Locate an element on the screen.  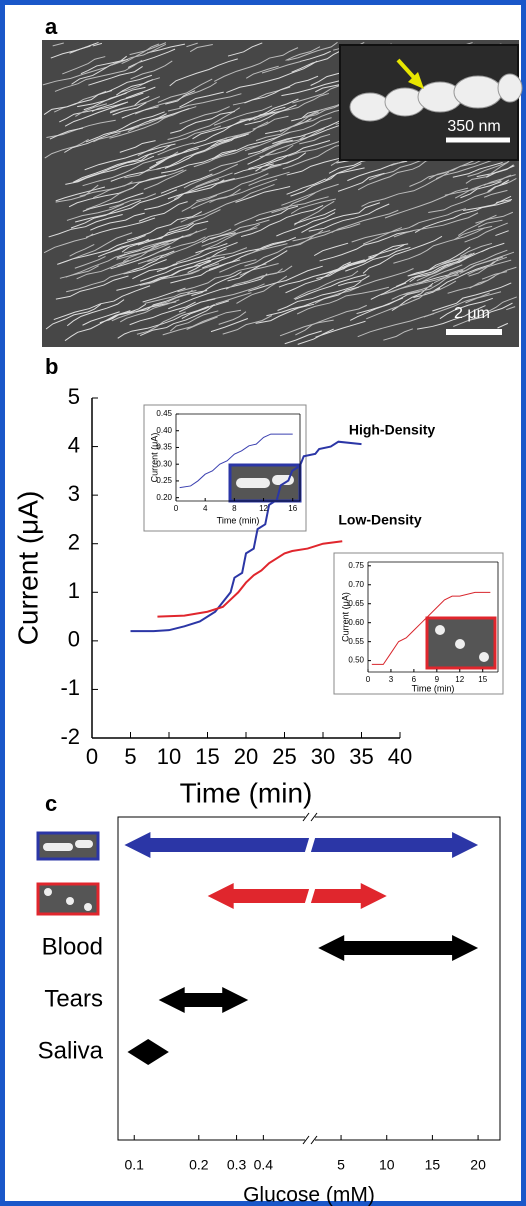
x-tick-label: 9 is located at coordinates (437, 679).